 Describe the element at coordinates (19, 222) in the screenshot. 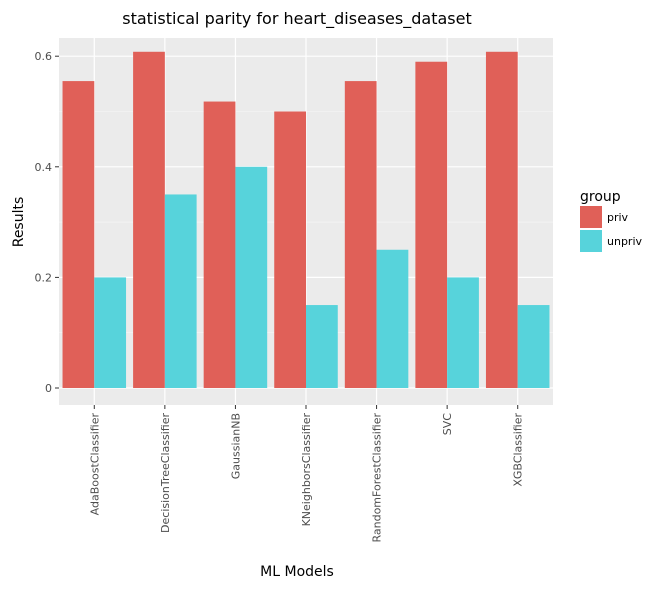

I see `y-axis-label: Results` at that location.